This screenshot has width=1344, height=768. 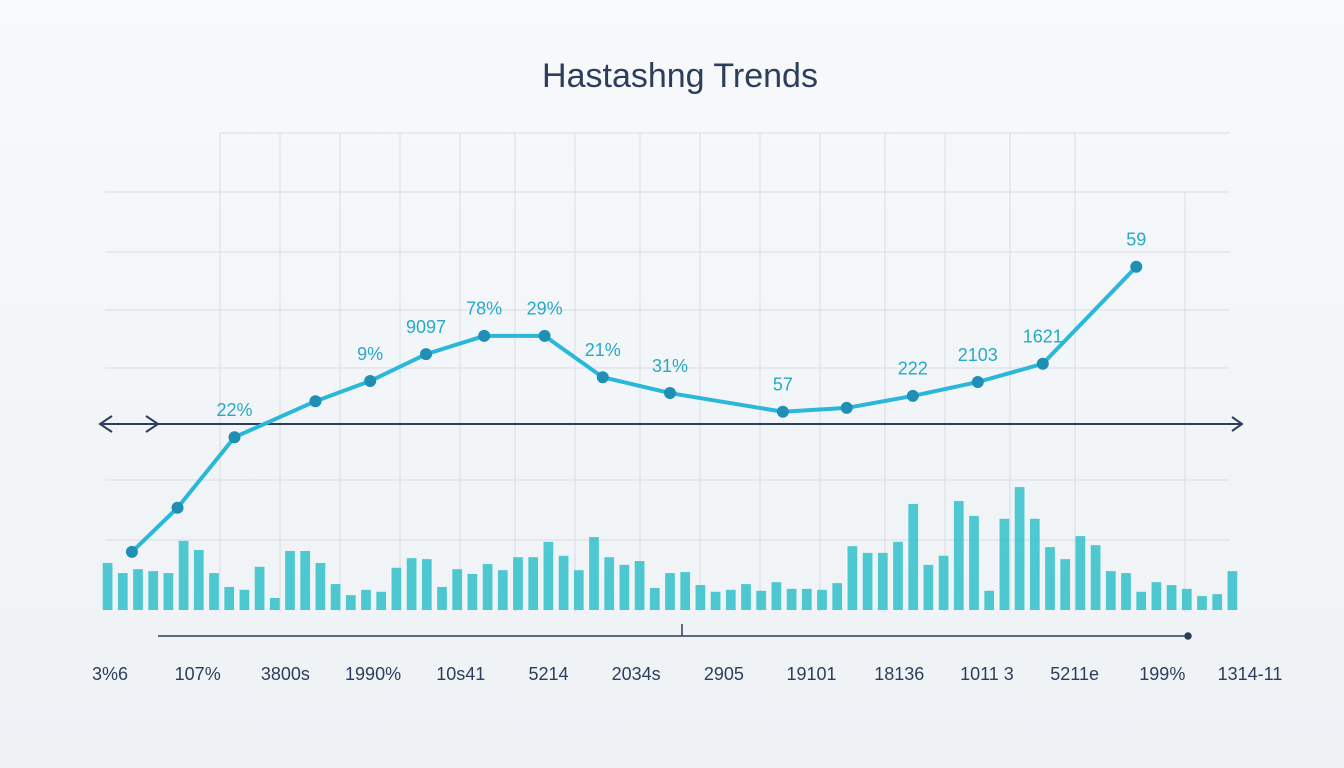 What do you see at coordinates (110, 674) in the screenshot?
I see `x-tick-label: 3%6` at bounding box center [110, 674].